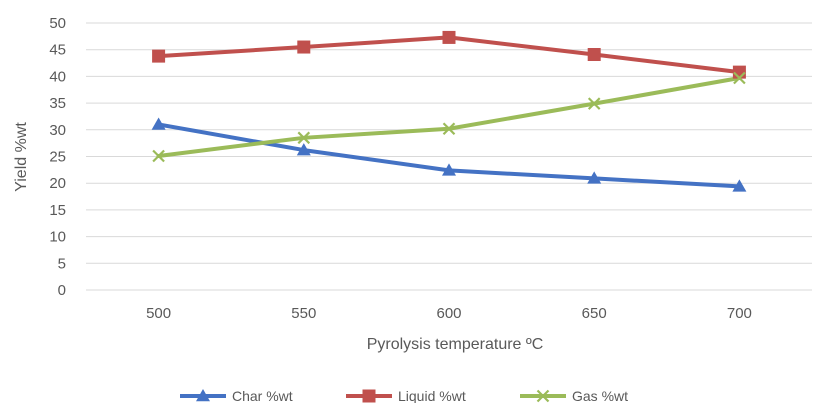  I want to click on x-axis-tick-labels: 500 550 600 650 700, so click(449, 313).